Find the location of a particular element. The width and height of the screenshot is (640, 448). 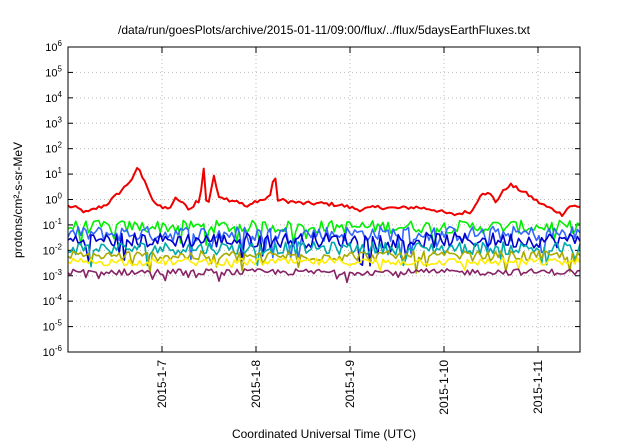

x-tick-label: 2015-1-9 is located at coordinates (350, 384).